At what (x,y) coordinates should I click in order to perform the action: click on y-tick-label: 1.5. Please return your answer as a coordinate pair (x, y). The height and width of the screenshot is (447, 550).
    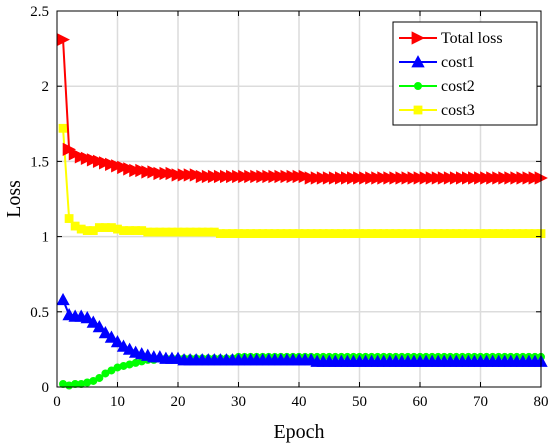
    Looking at the image, I should click on (39, 162).